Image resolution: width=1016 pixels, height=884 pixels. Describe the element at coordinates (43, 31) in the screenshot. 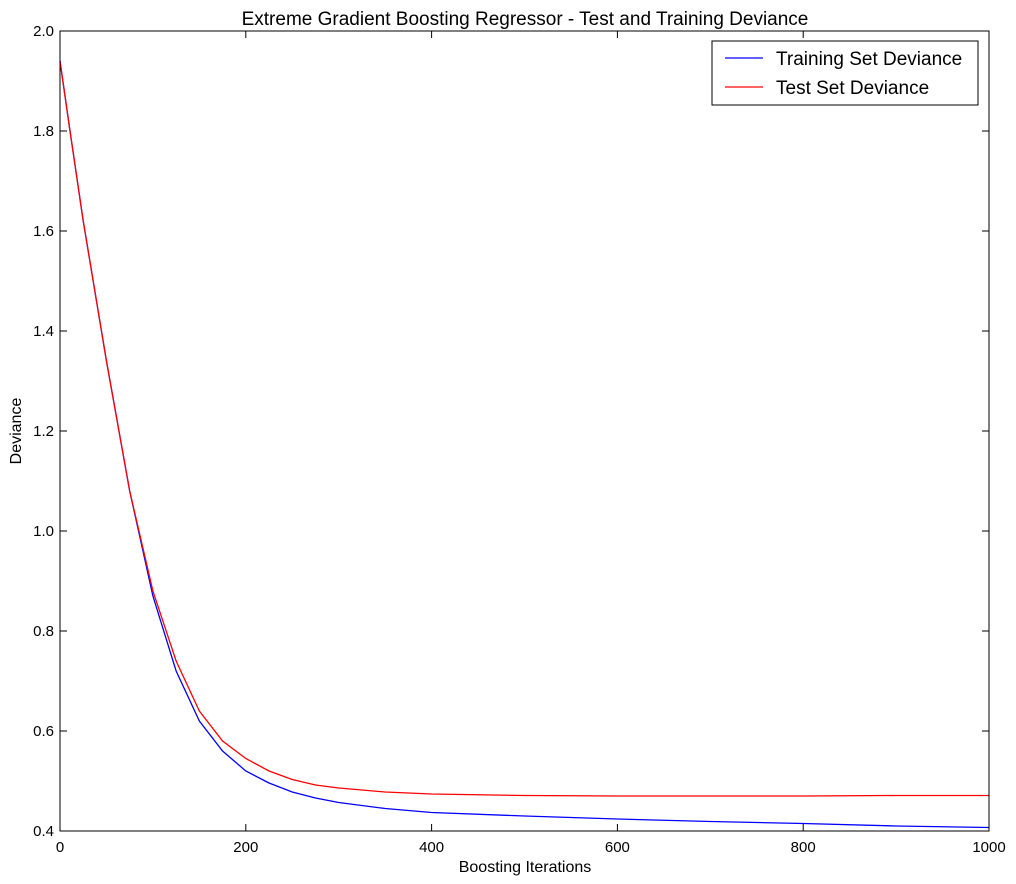

I see `y-tick-label: 2.0` at that location.